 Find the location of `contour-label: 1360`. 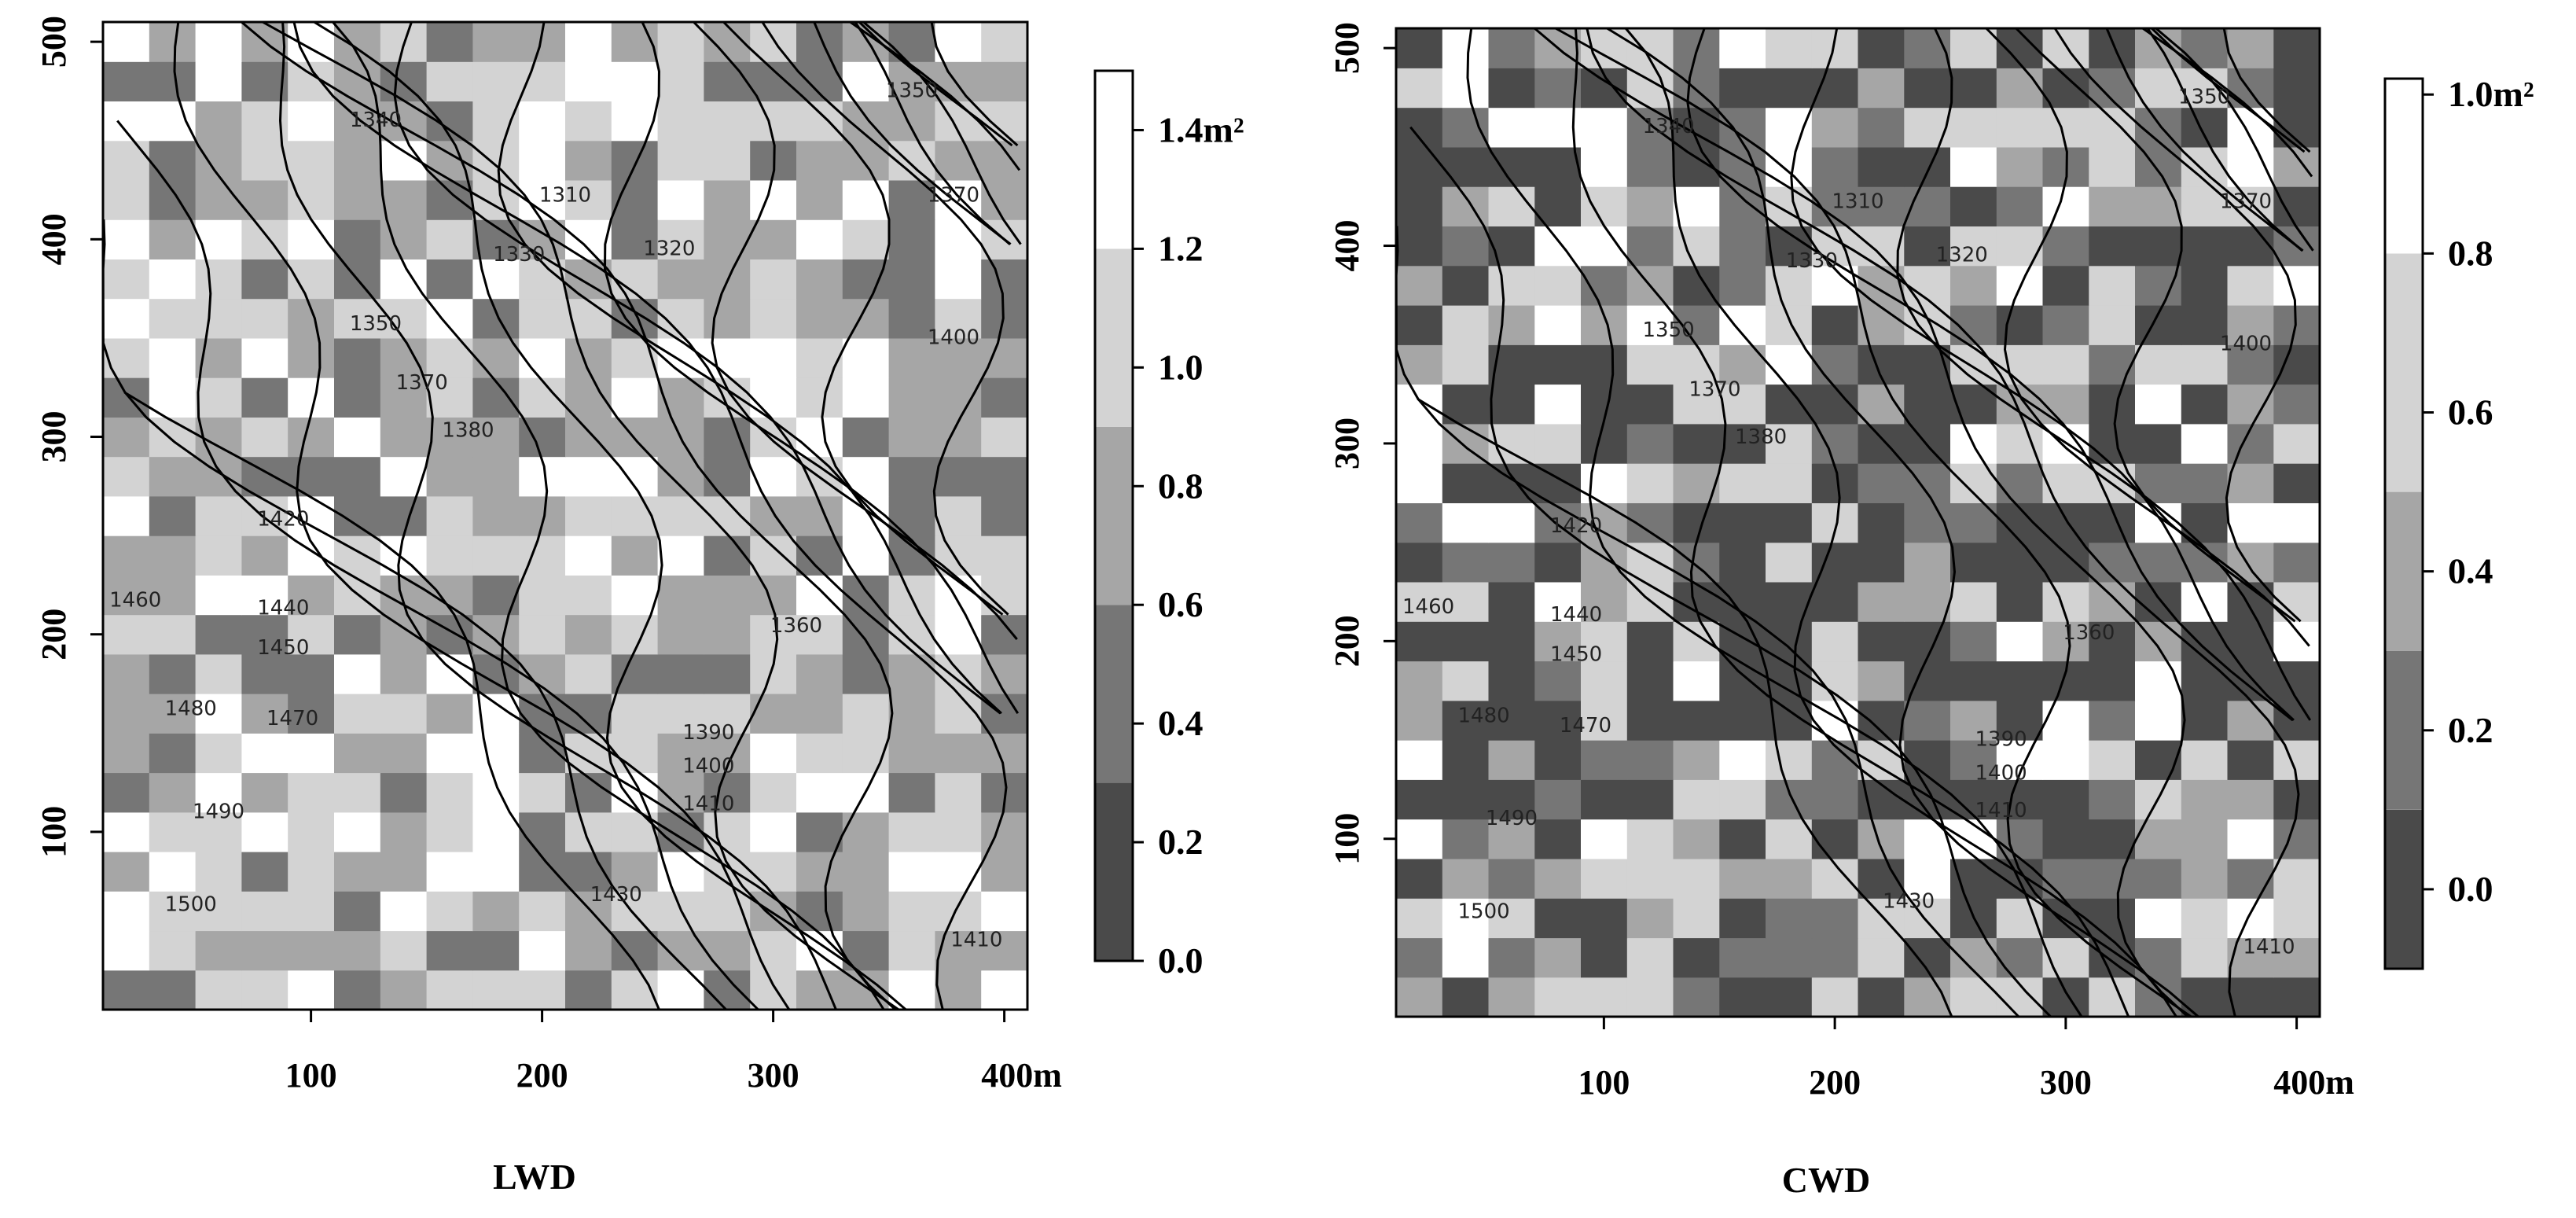

contour-label: 1360 is located at coordinates (796, 626).